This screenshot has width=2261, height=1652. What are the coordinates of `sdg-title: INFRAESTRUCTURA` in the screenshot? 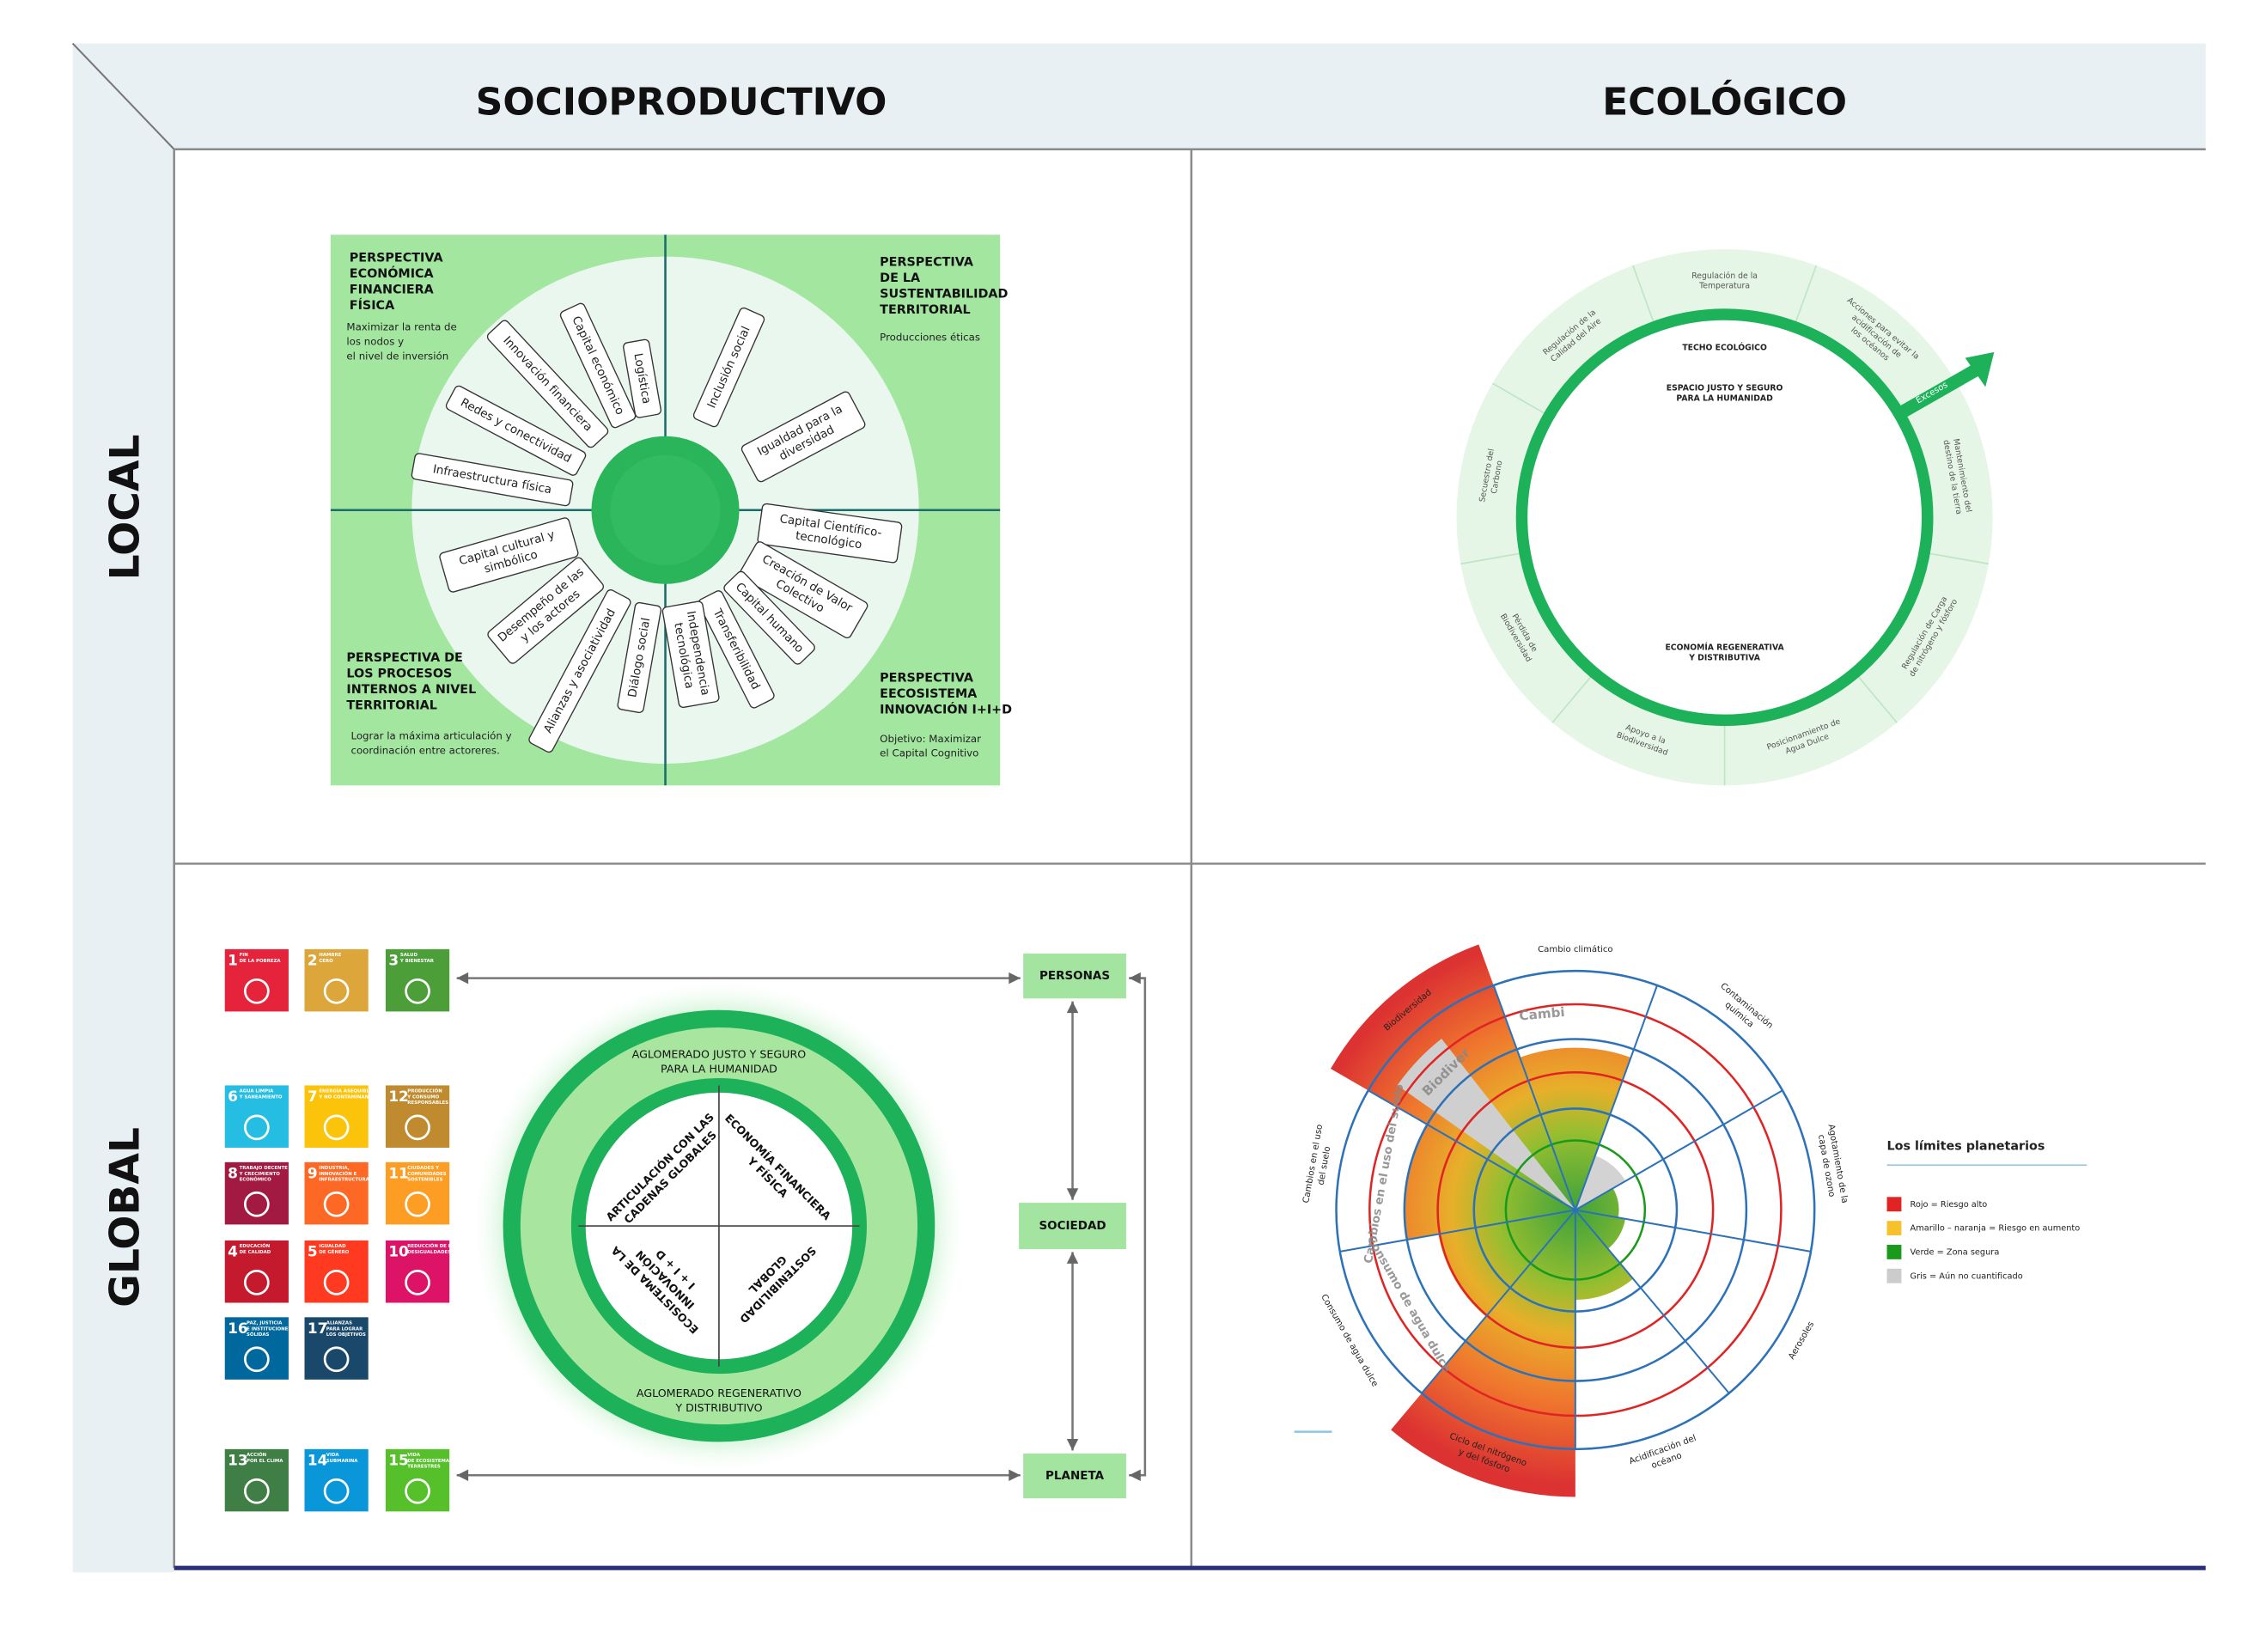 It's located at (344, 1181).